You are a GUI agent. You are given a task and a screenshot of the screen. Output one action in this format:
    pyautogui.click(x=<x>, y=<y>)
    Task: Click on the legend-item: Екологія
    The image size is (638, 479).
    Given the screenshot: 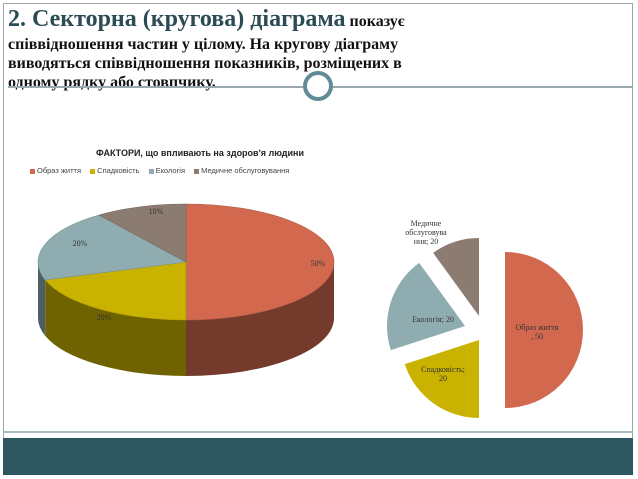 What is the action you would take?
    pyautogui.click(x=167, y=170)
    